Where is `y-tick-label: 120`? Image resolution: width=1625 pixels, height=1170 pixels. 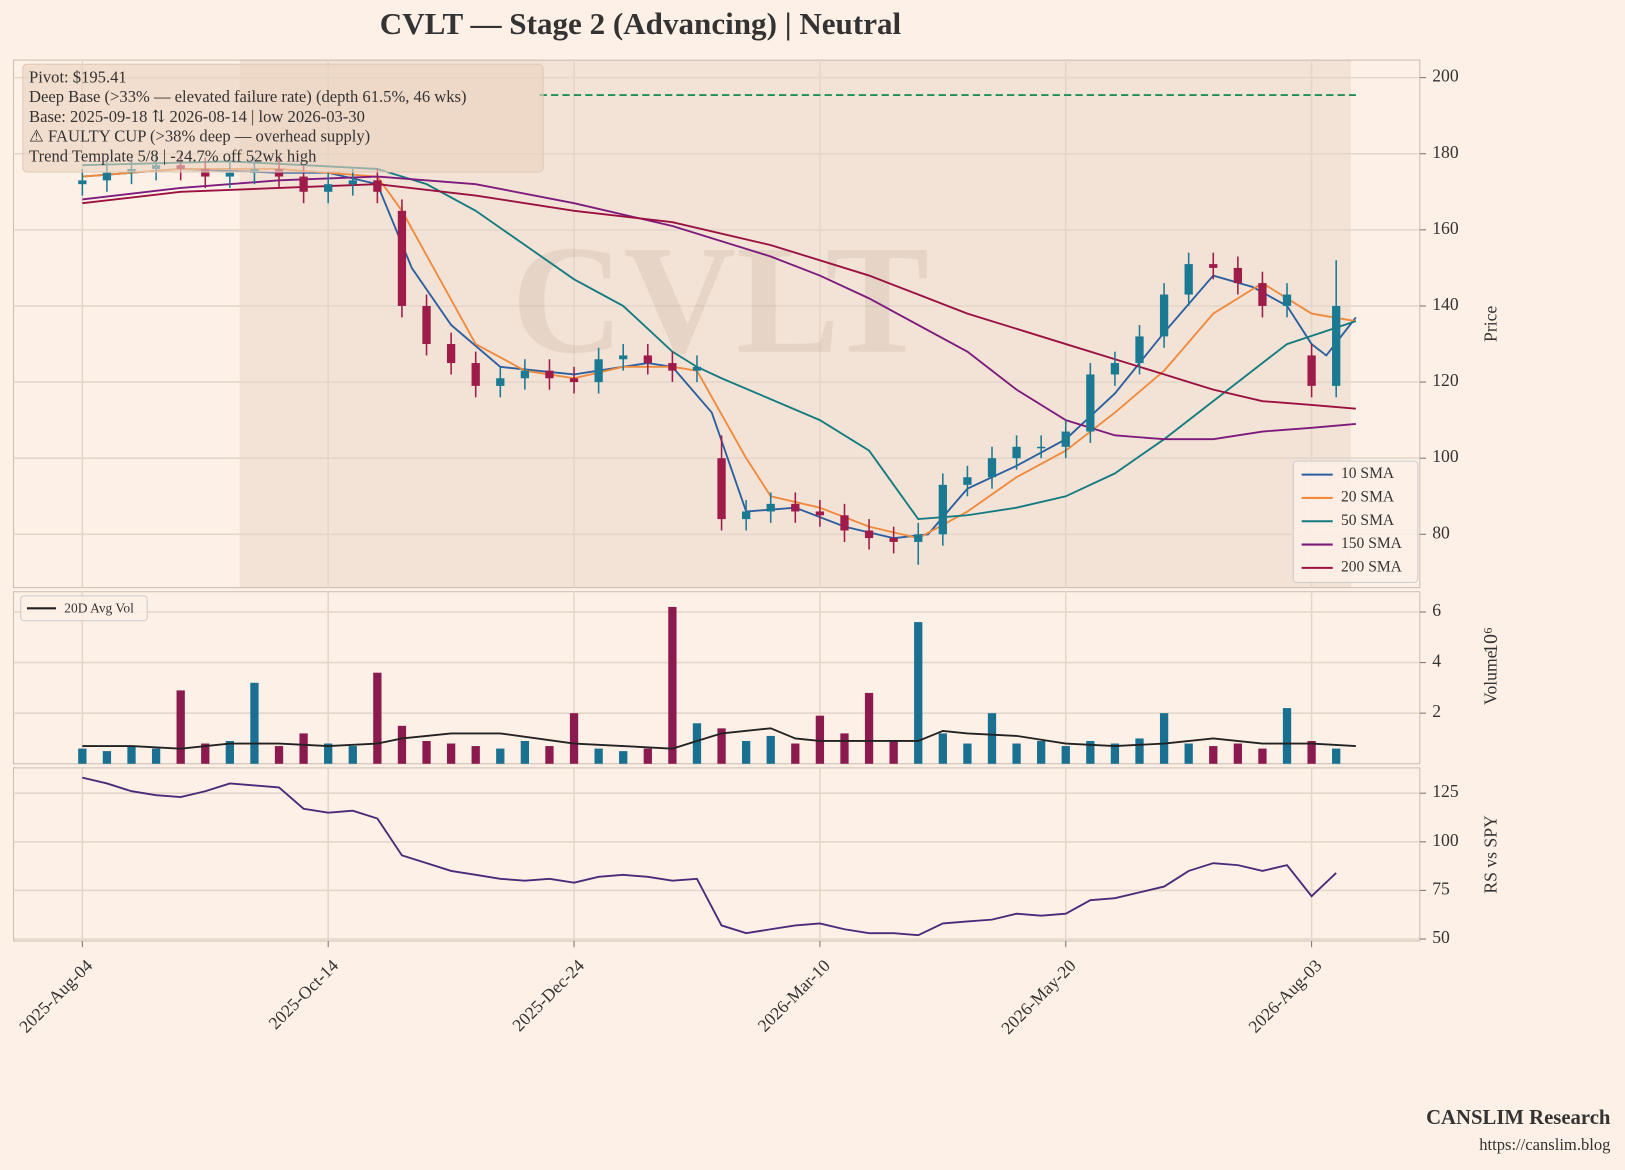 y-tick-label: 120 is located at coordinates (1445, 380).